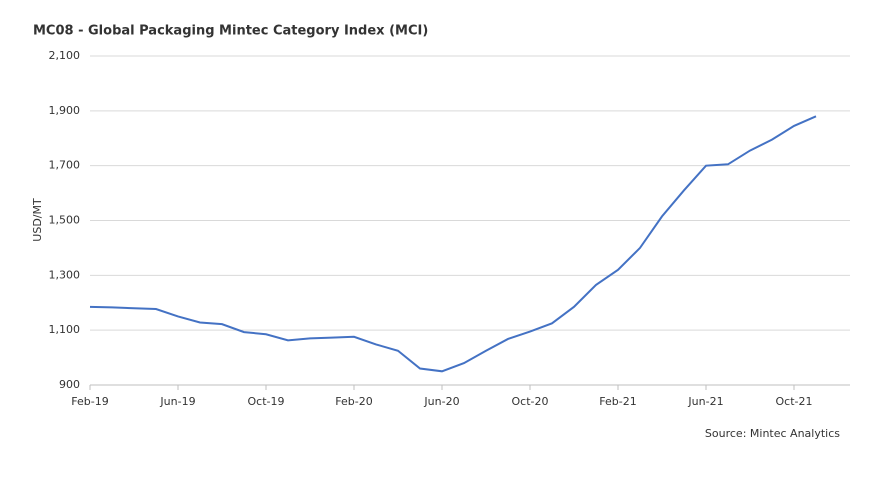 The height and width of the screenshot is (480, 882). I want to click on source: Source: Mintec Analytics, so click(772, 433).